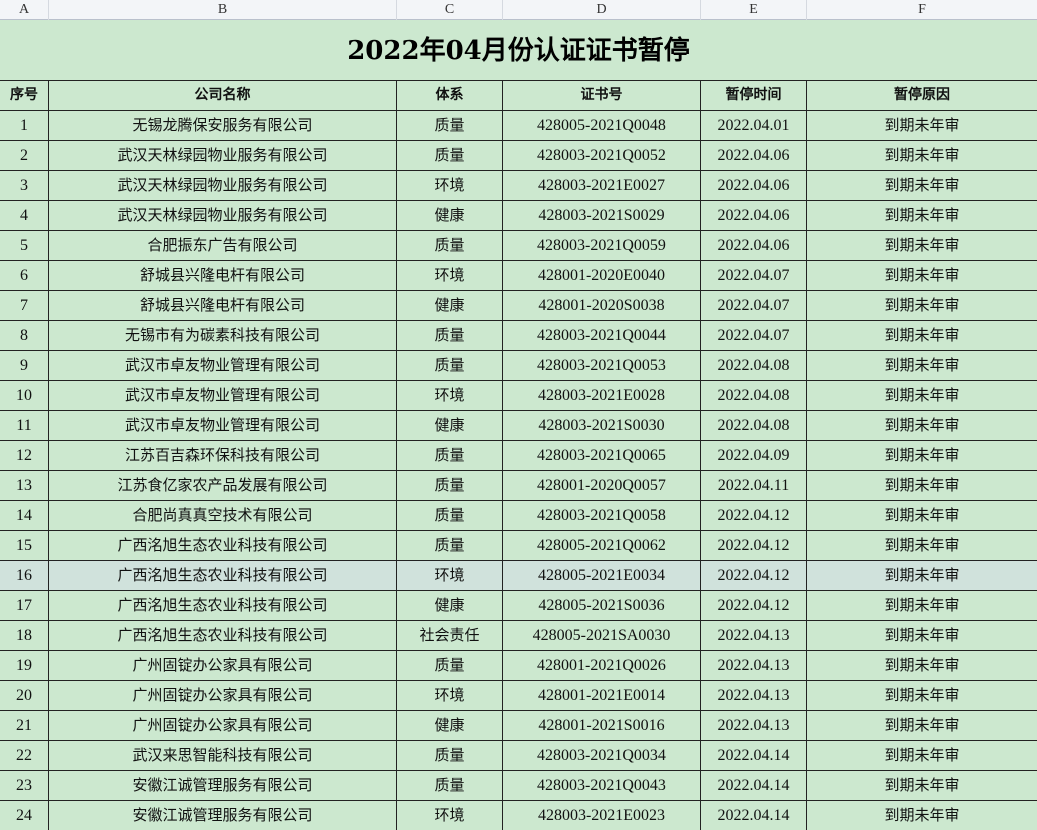 The height and width of the screenshot is (830, 1037). Describe the element at coordinates (24, 125) in the screenshot. I see `cell-index: 1` at that location.